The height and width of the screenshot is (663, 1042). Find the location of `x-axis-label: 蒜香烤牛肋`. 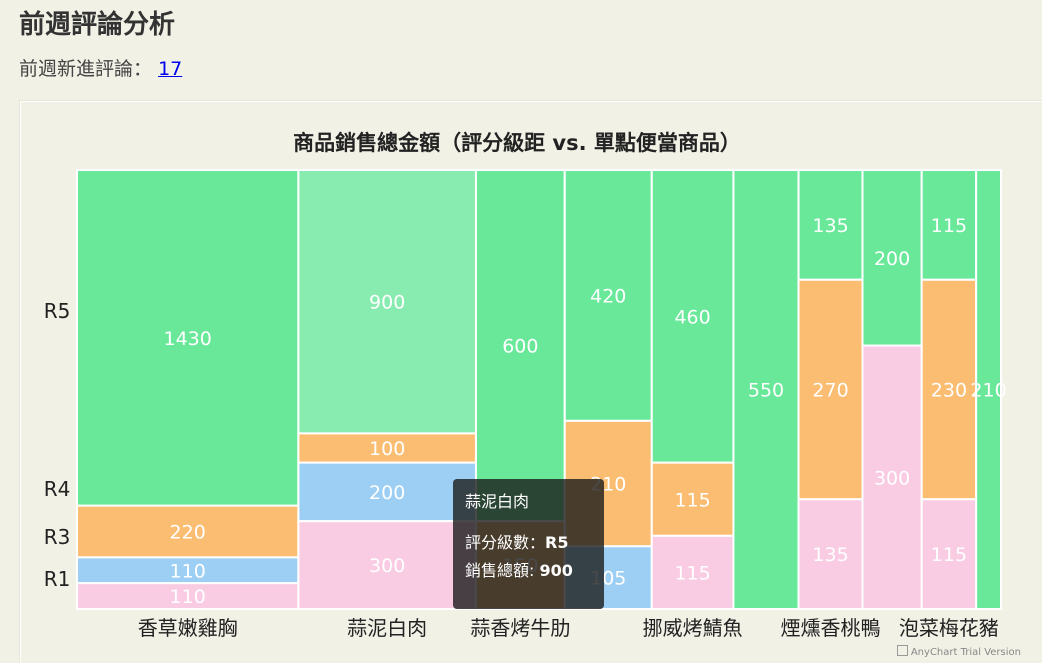

x-axis-label: 蒜香烤牛肋 is located at coordinates (520, 628).